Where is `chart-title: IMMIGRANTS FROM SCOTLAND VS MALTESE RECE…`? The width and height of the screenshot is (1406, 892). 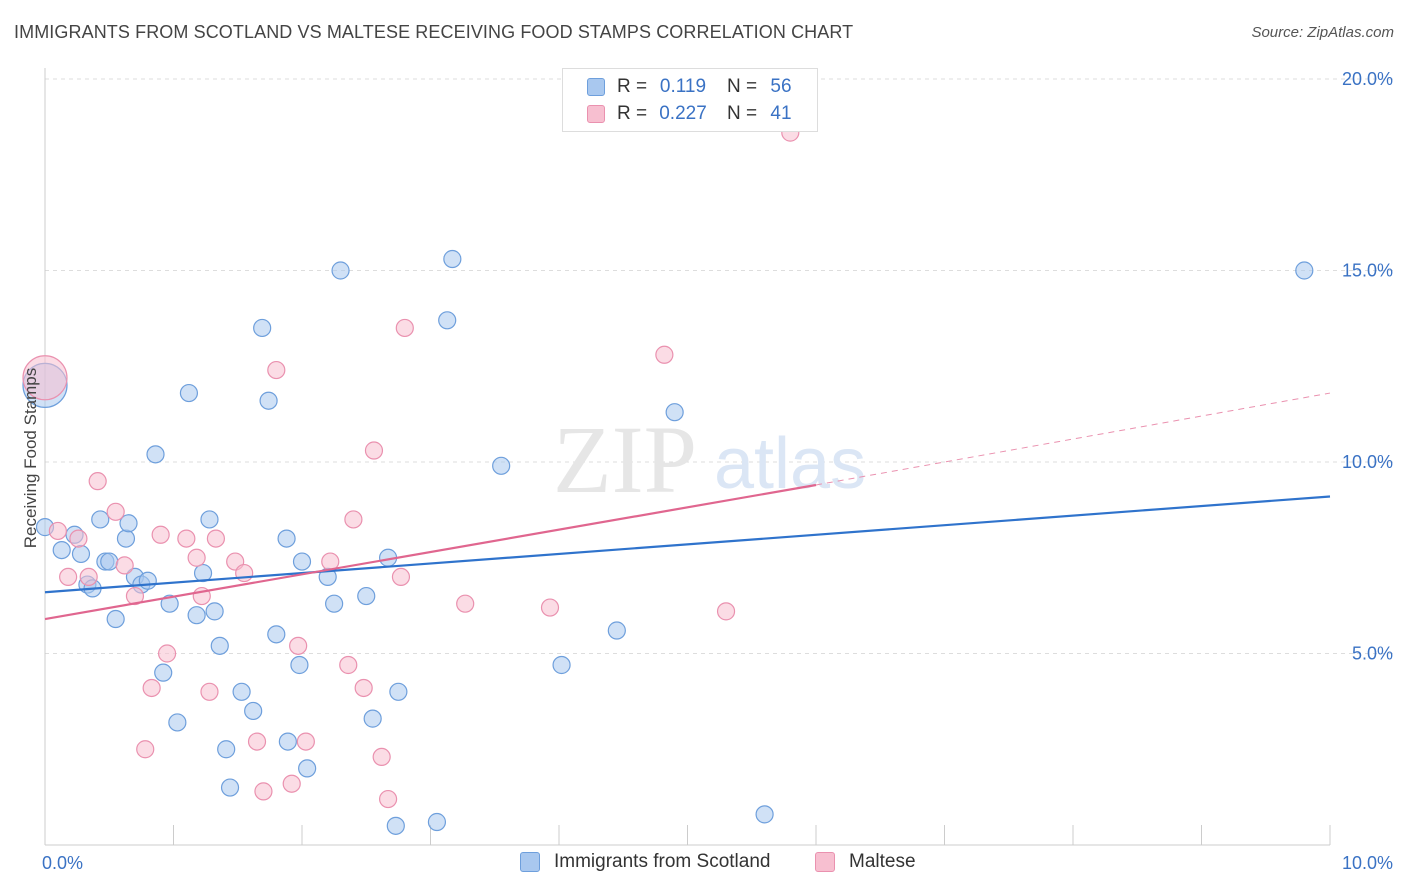
chart-title: IMMIGRANTS FROM SCOTLAND VS MALTESE RECE… is located at coordinates (434, 32).